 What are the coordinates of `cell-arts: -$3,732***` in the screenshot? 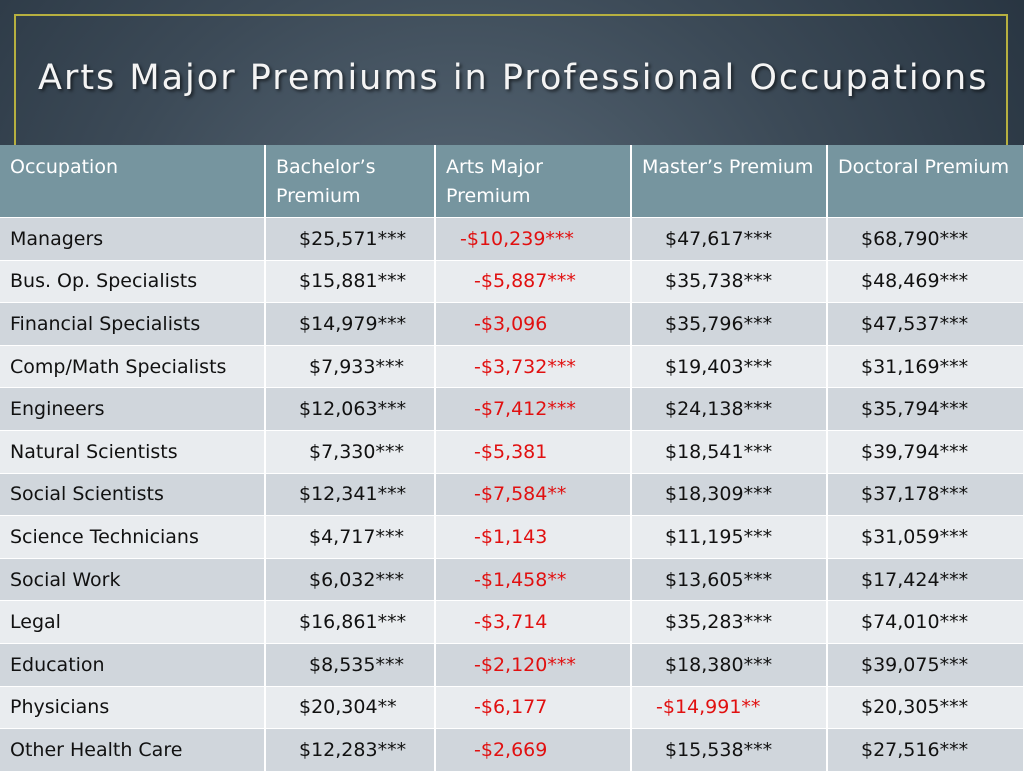 It's located at (533, 366).